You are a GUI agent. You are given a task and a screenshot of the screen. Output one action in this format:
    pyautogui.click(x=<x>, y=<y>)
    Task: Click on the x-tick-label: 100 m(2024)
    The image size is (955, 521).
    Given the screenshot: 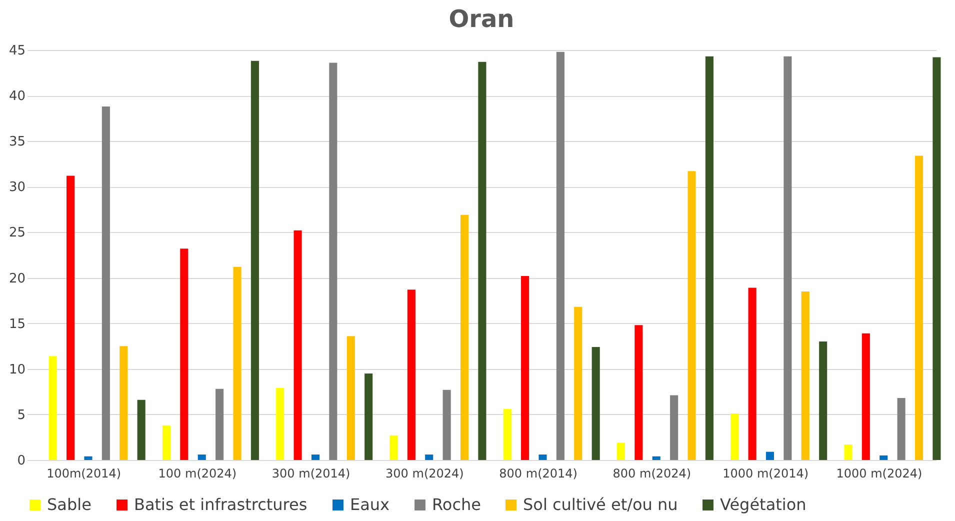 What is the action you would take?
    pyautogui.click(x=197, y=473)
    